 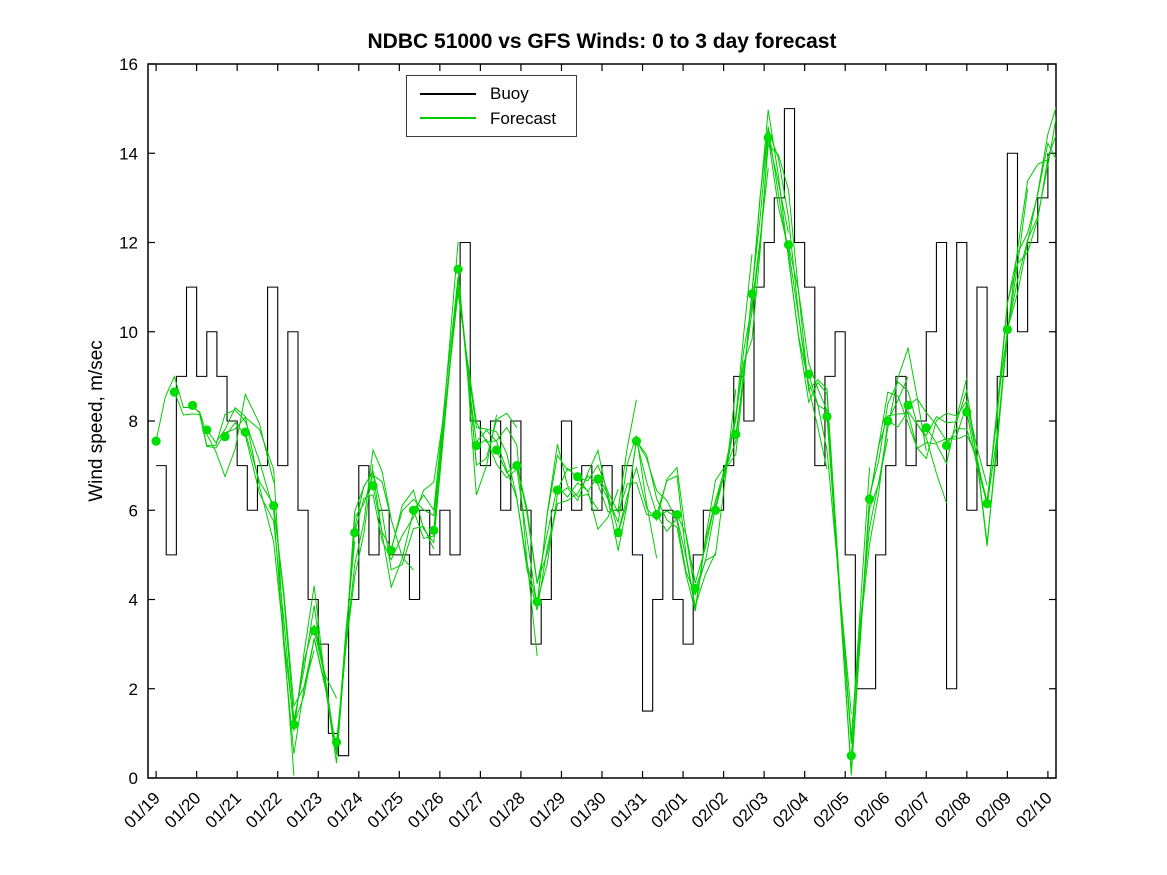 I want to click on y-tick-label: 16, so click(x=128, y=64).